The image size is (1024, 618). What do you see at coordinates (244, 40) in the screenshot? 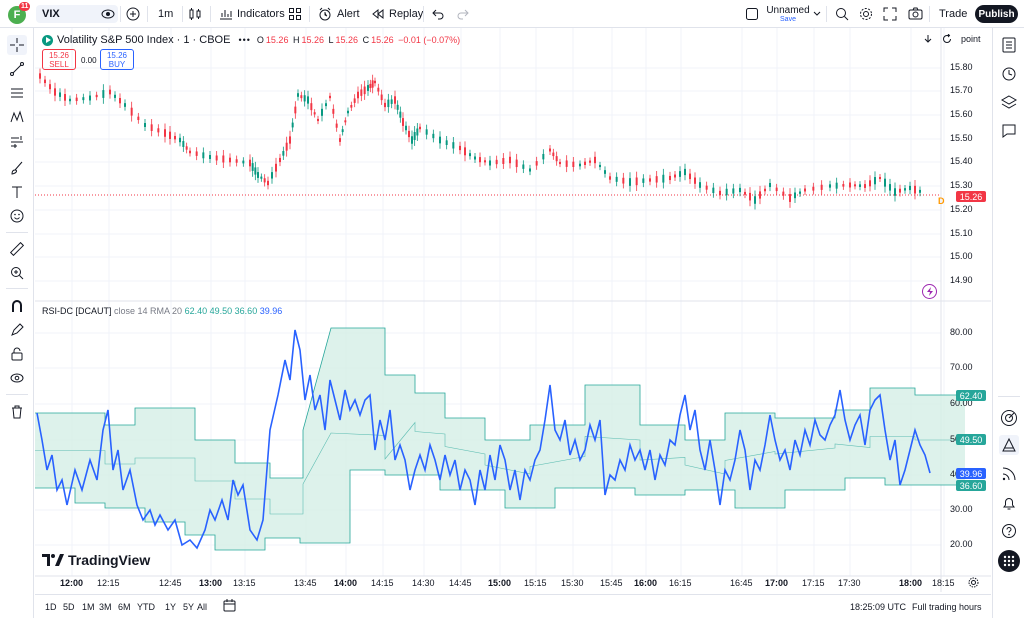
I see `more-options-icon: •••` at bounding box center [244, 40].